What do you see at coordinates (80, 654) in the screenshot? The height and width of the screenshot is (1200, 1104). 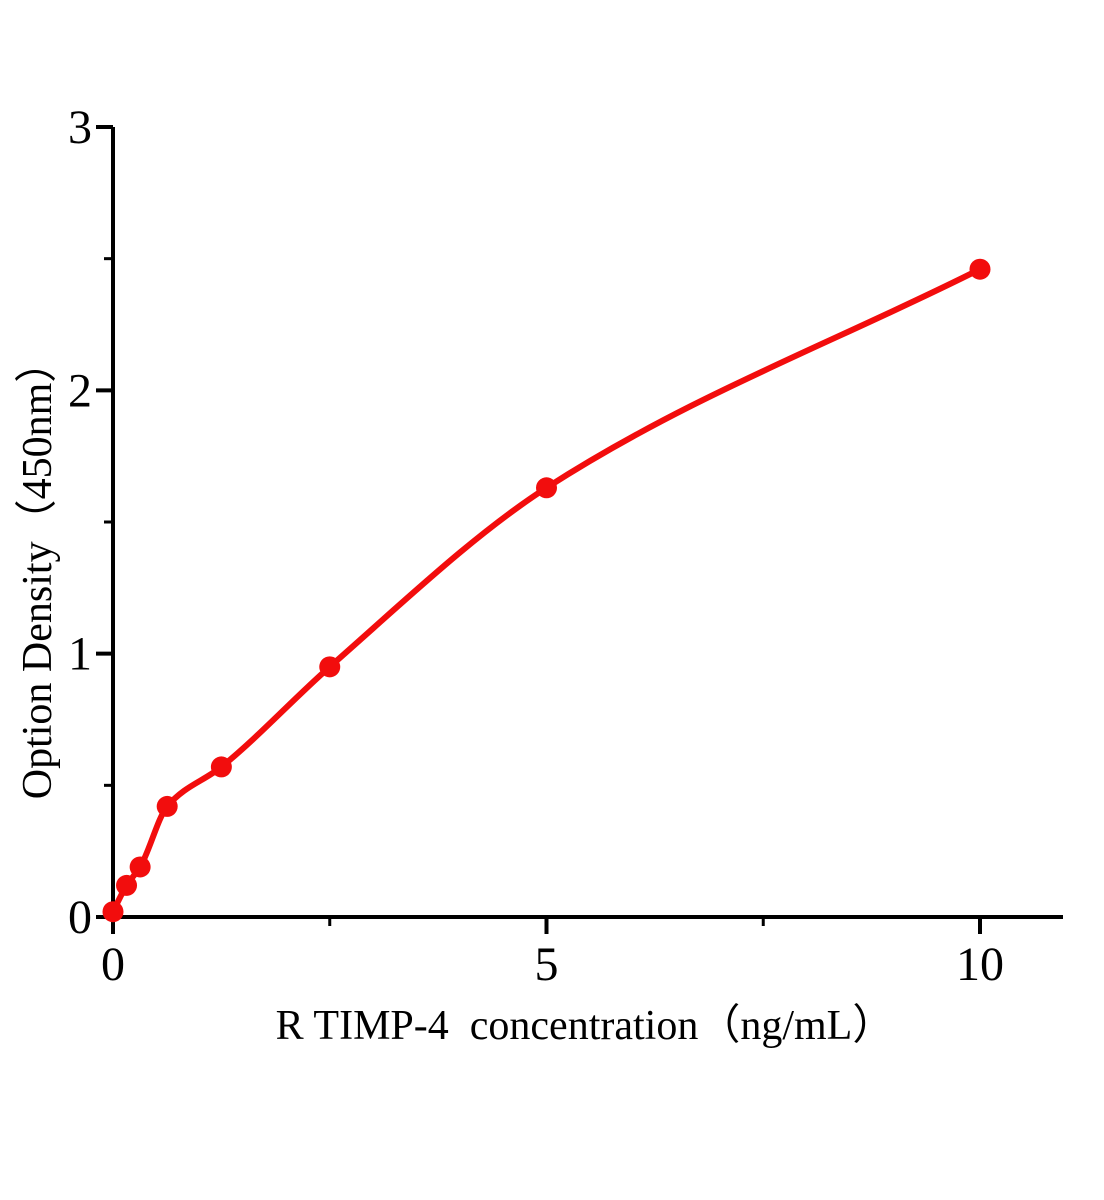 I see `y-tick-label: 1` at bounding box center [80, 654].